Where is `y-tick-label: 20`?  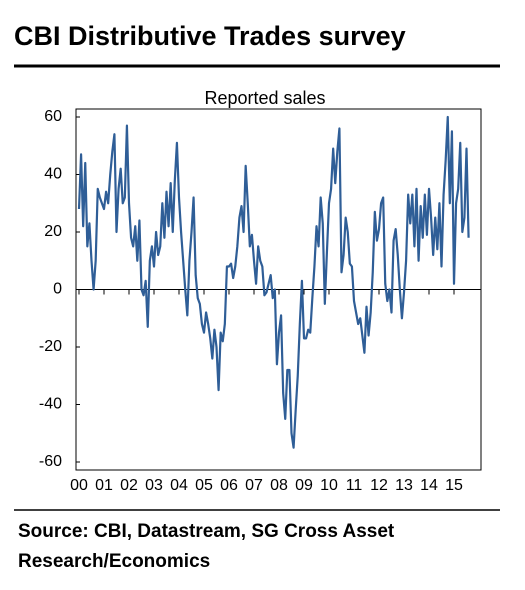
y-tick-label: 20 is located at coordinates (53, 231).